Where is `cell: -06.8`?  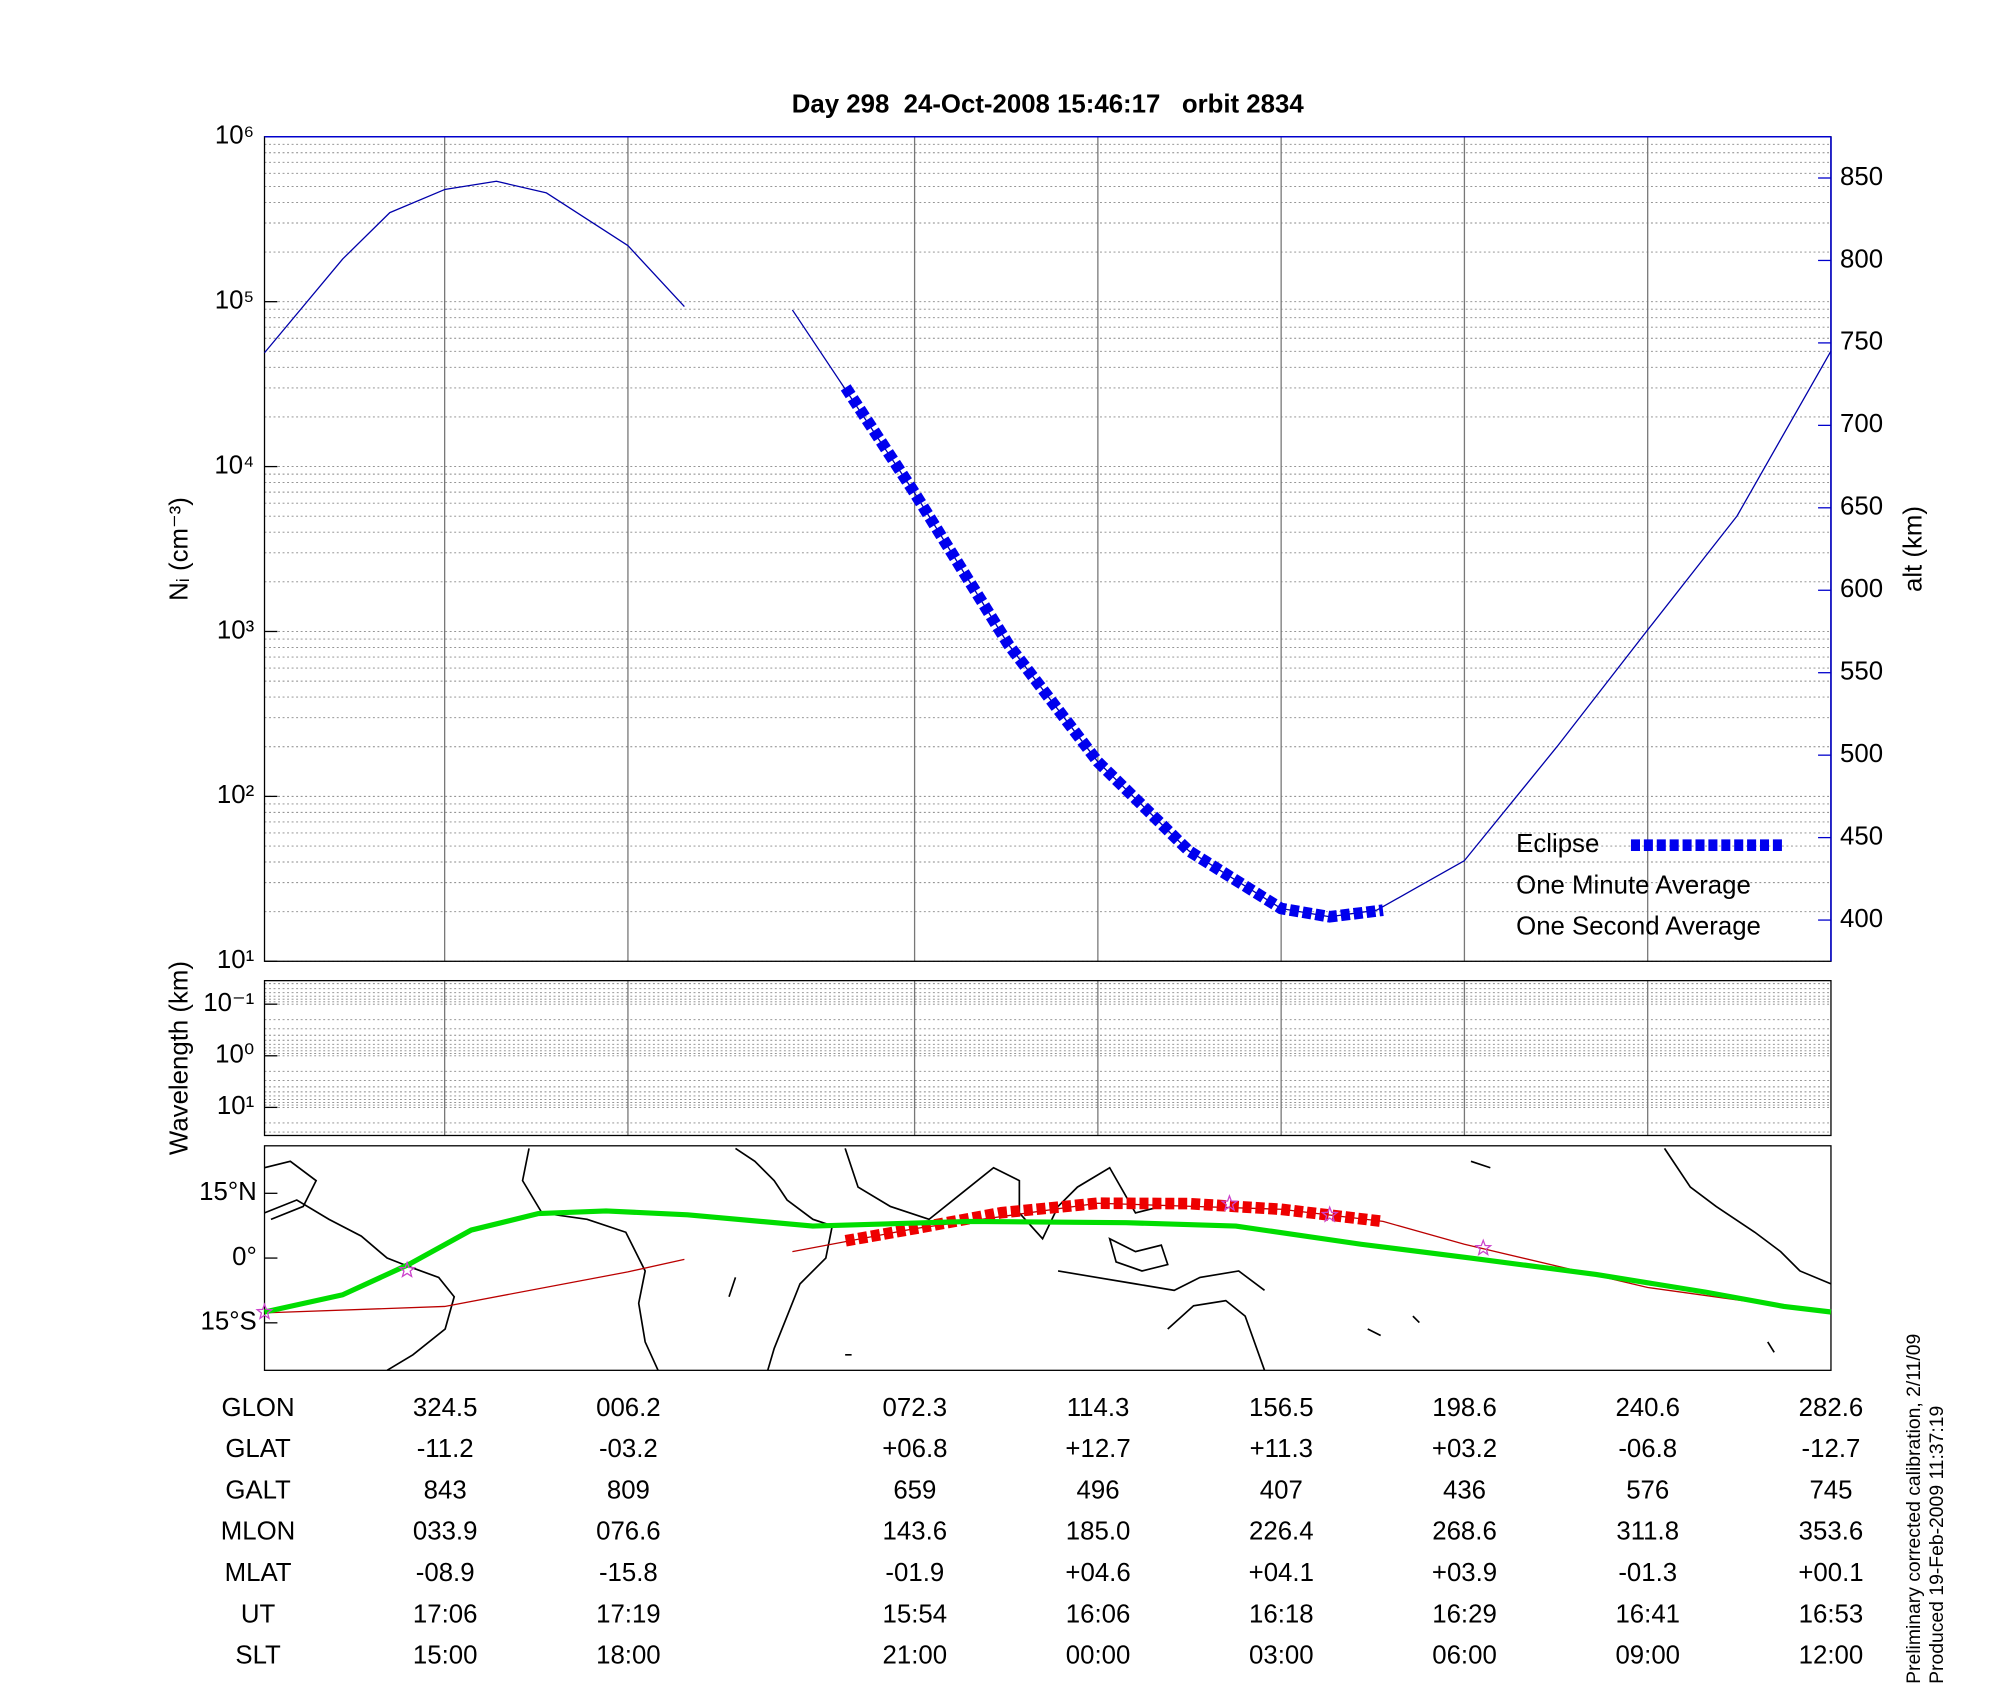 cell: -06.8 is located at coordinates (1647, 1449).